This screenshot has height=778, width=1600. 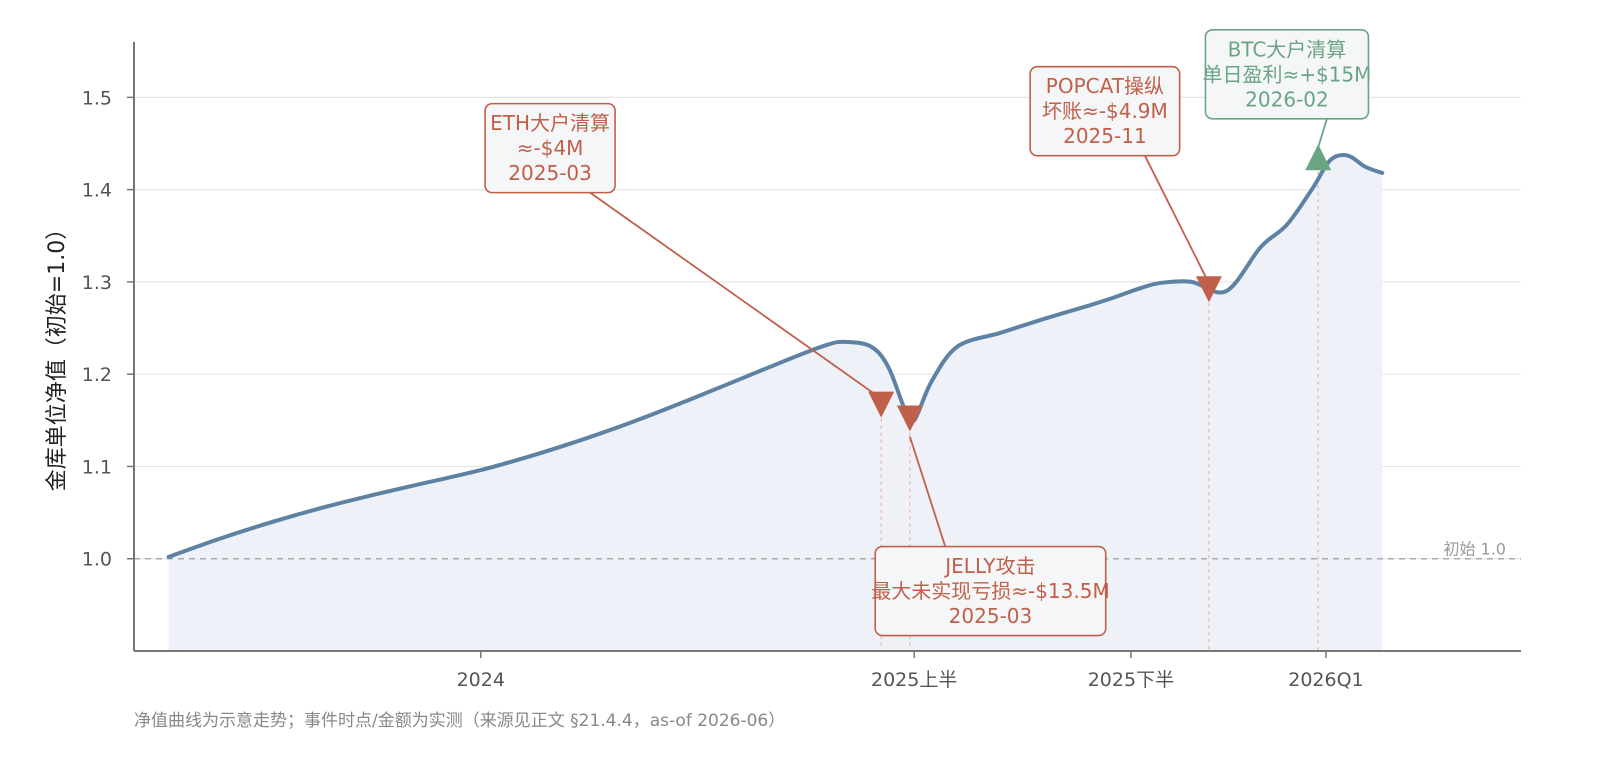 What do you see at coordinates (827, 550) in the screenshot?
I see `baseline-layer: 初始 1.0` at bounding box center [827, 550].